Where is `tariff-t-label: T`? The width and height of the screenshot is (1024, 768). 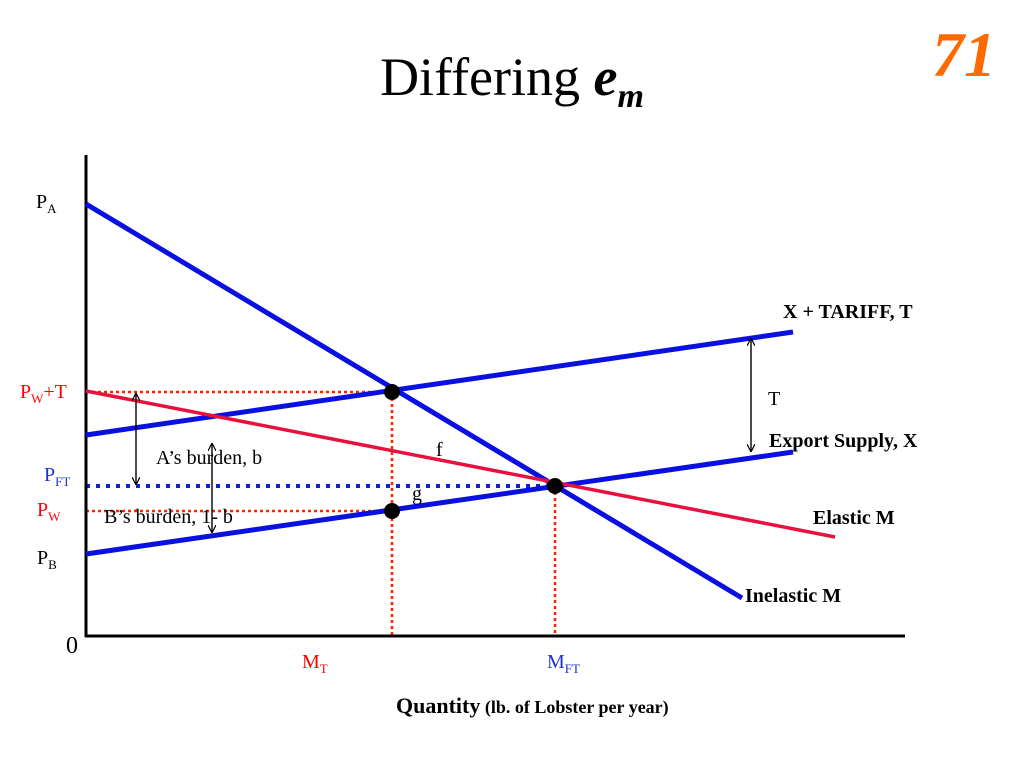 tariff-t-label: T is located at coordinates (774, 399).